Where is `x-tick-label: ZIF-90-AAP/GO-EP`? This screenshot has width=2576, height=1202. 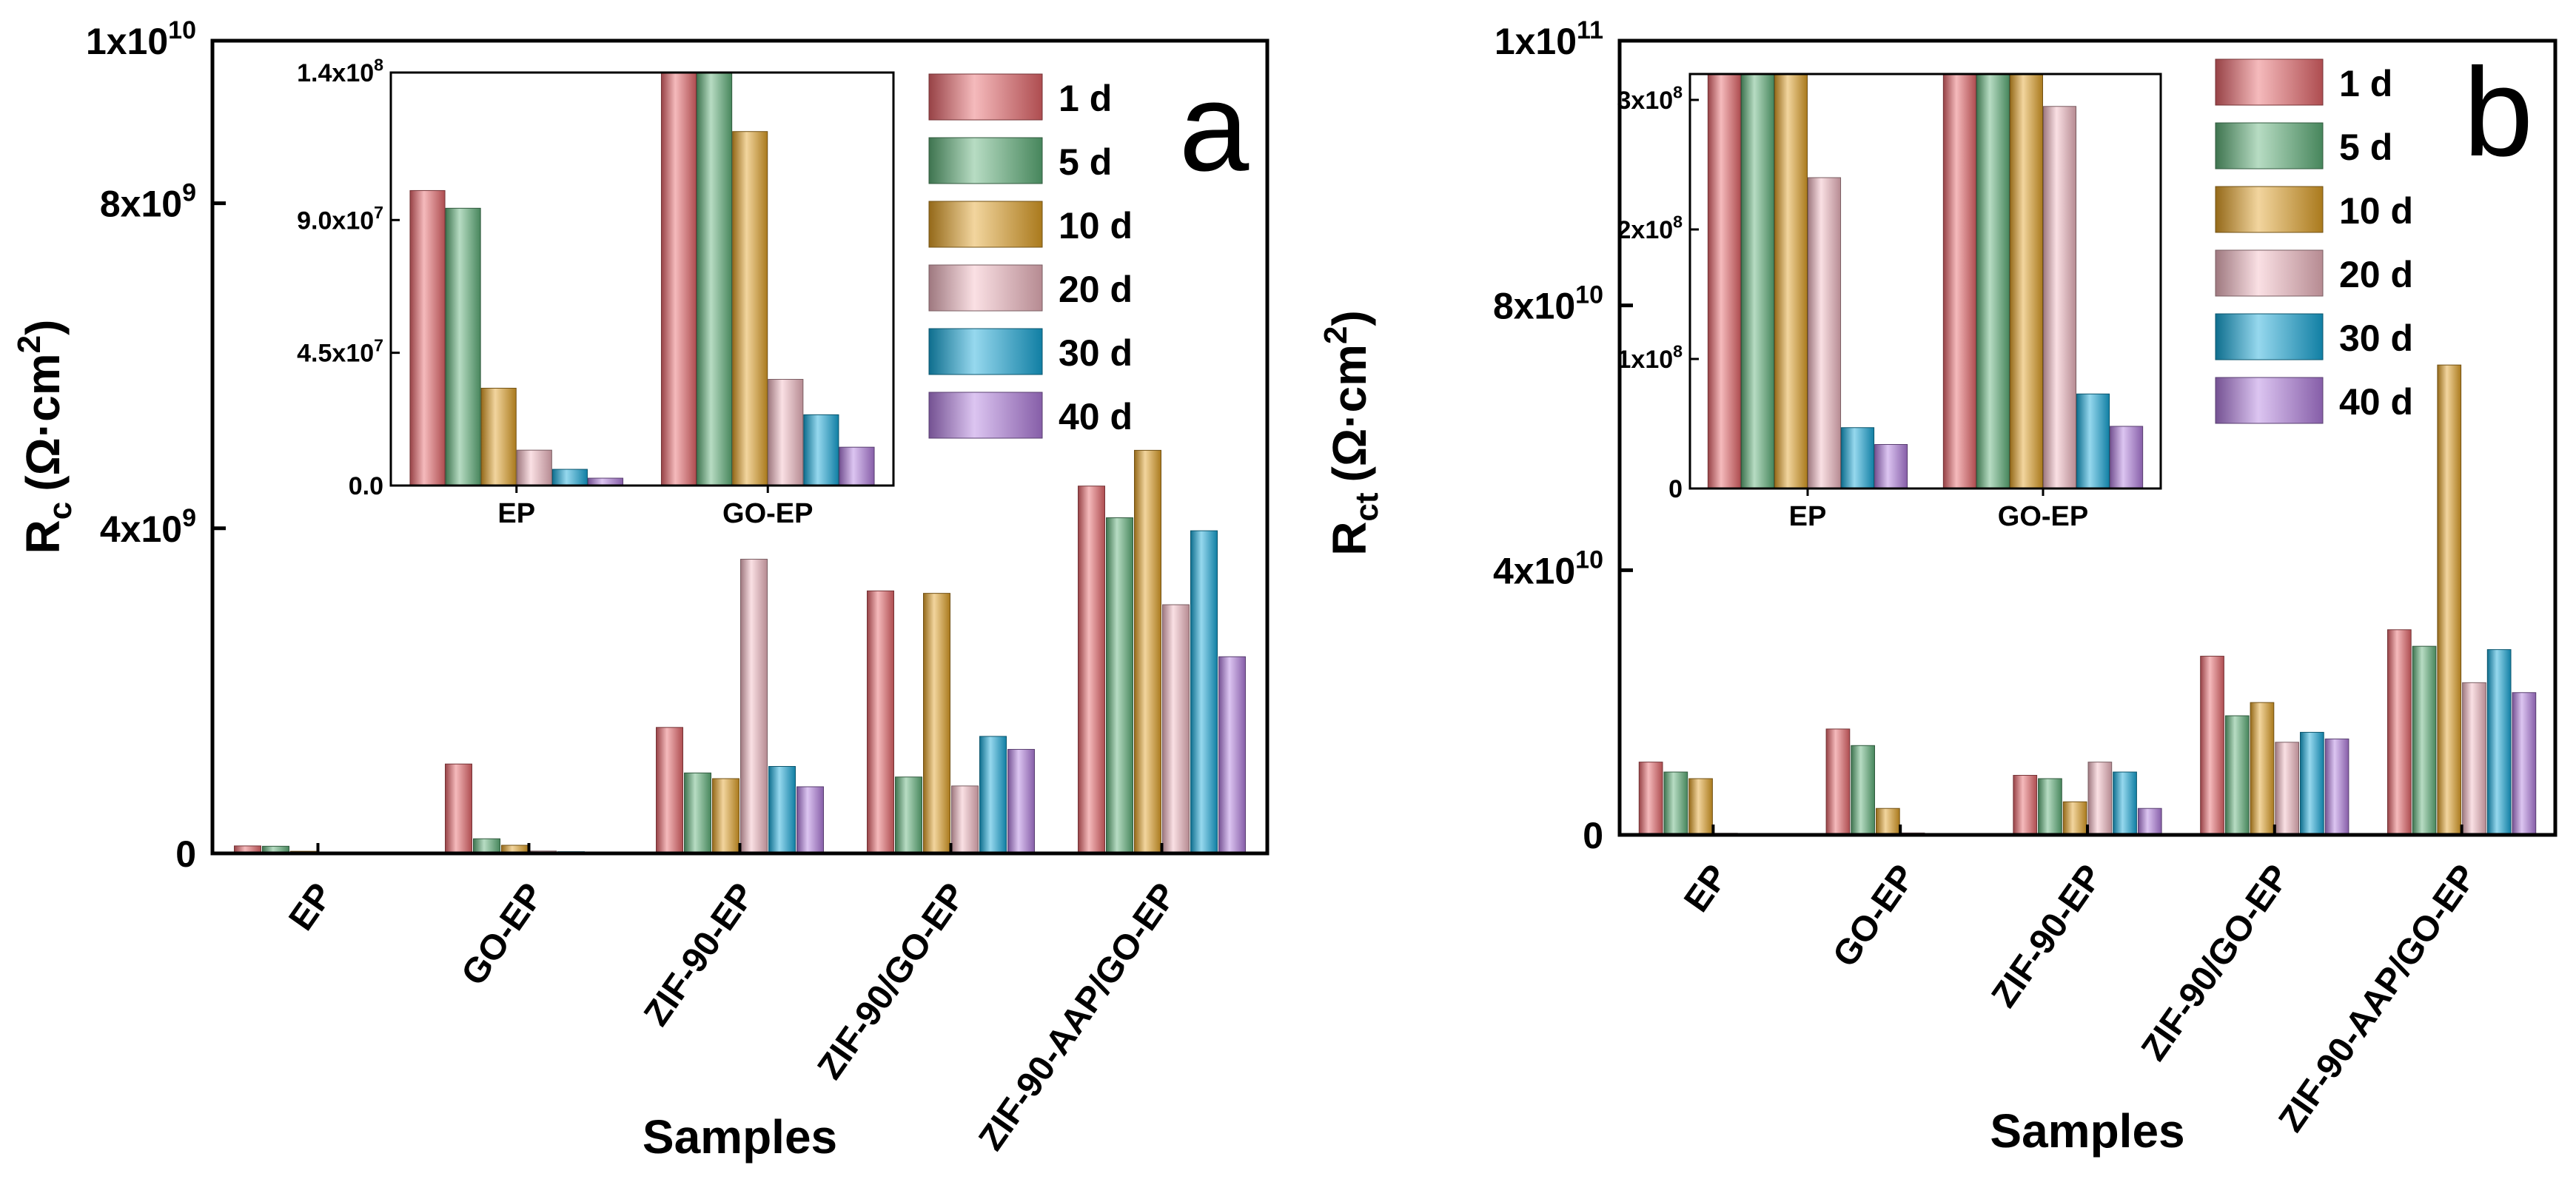 x-tick-label: ZIF-90-AAP/GO-EP is located at coordinates (2377, 998).